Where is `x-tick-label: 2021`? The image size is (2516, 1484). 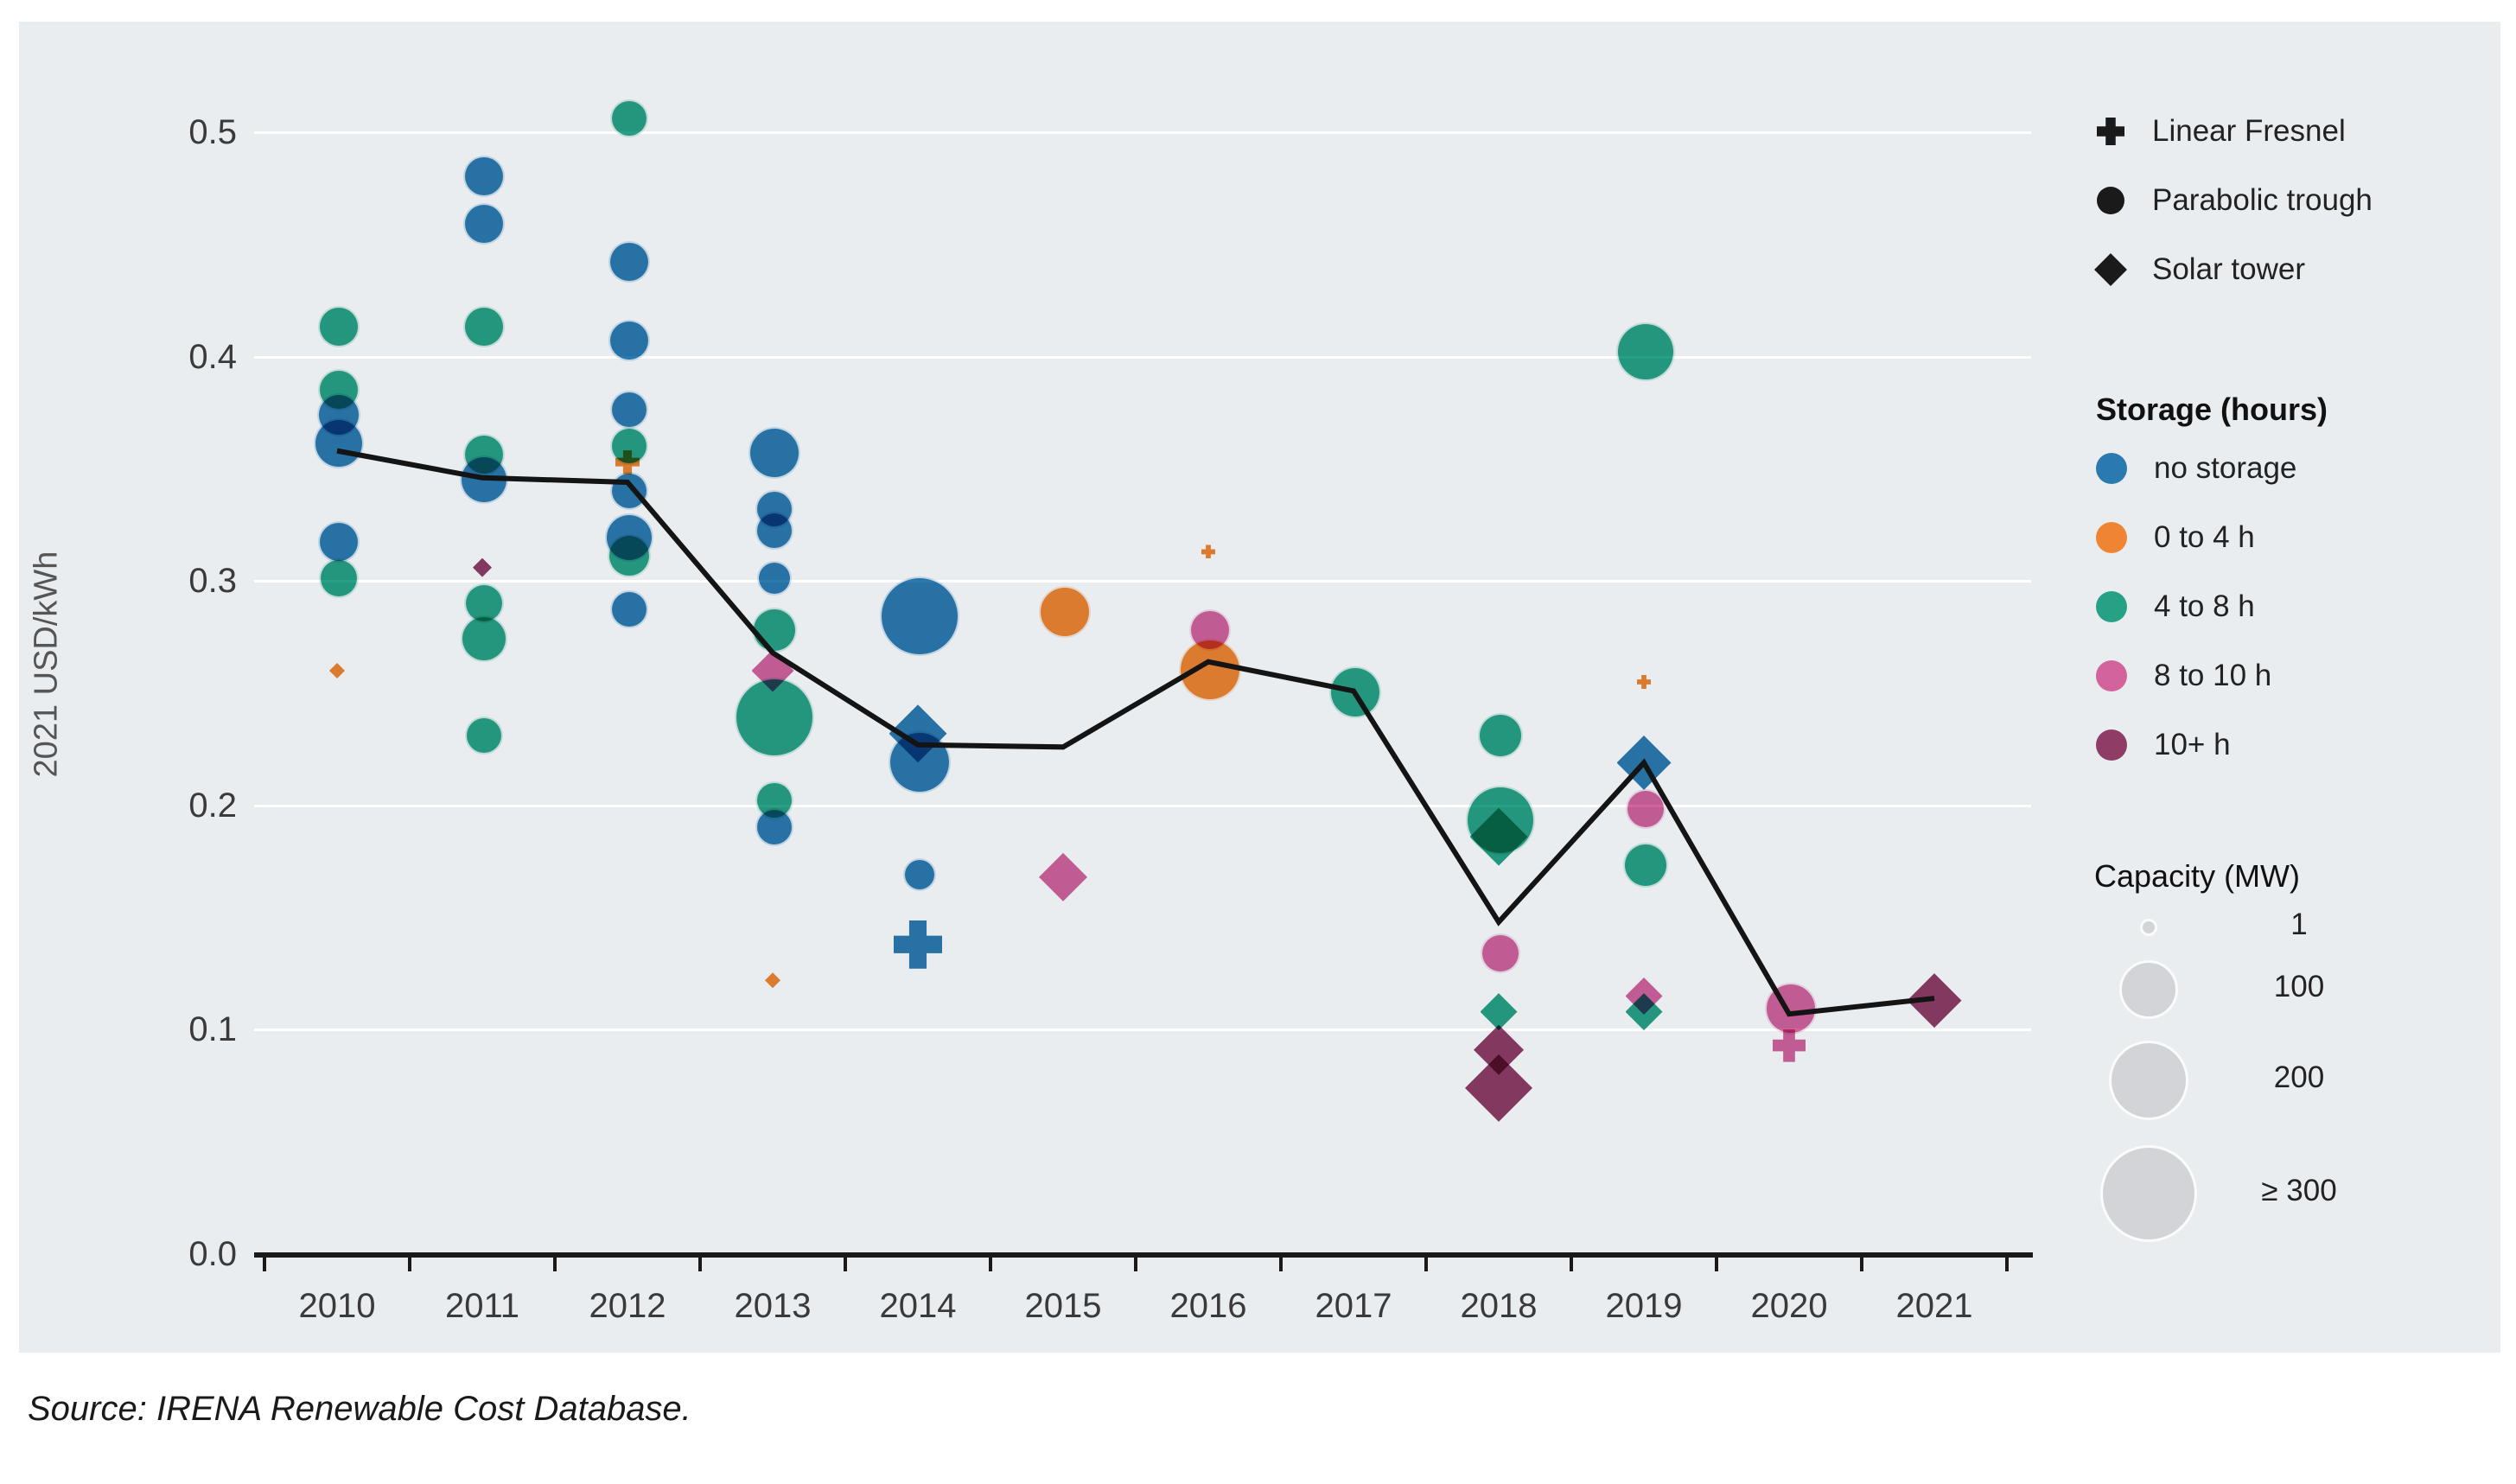 x-tick-label: 2021 is located at coordinates (1934, 1306).